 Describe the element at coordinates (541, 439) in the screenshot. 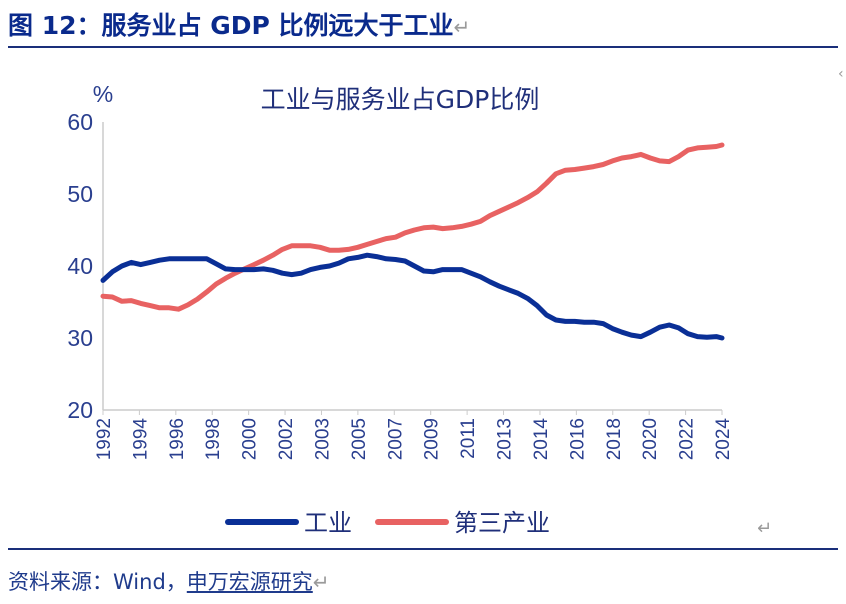

I see `x-tick-label: 2014` at that location.